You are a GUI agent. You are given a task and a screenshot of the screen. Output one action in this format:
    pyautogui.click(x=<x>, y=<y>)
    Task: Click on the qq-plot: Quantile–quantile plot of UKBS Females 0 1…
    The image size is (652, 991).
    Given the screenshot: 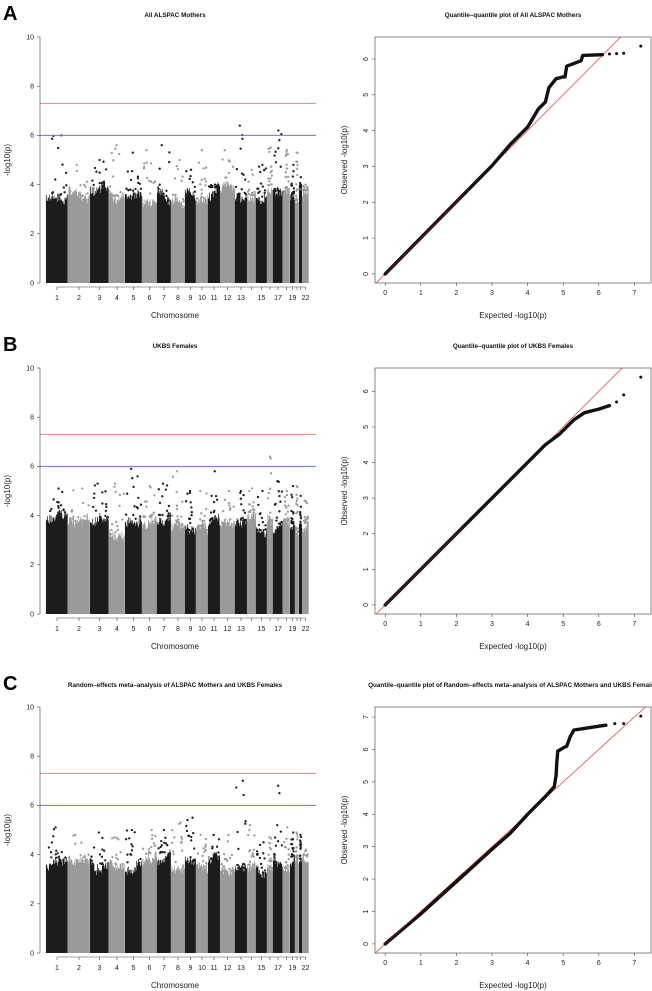 What is the action you would take?
    pyautogui.click(x=496, y=497)
    